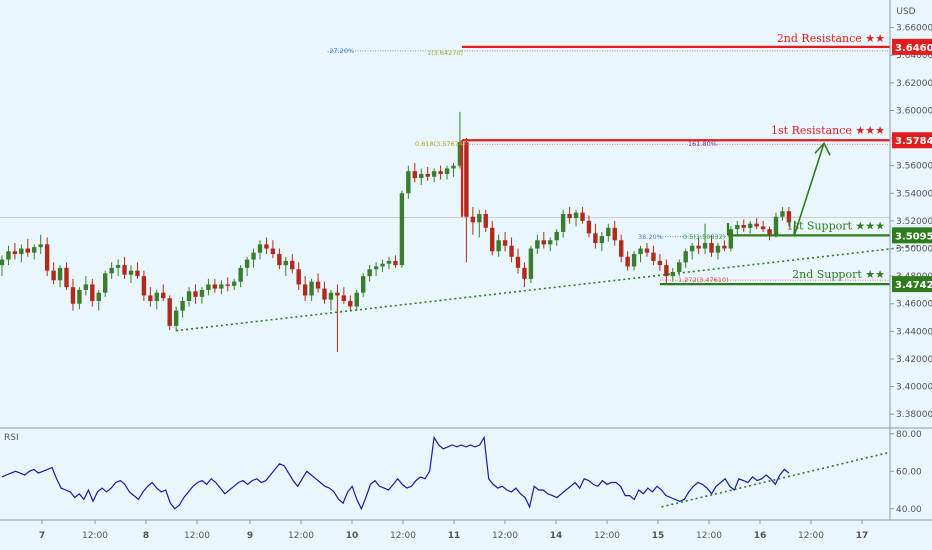 The image size is (932, 550). I want to click on price-tag: 3.50954, so click(912, 235).